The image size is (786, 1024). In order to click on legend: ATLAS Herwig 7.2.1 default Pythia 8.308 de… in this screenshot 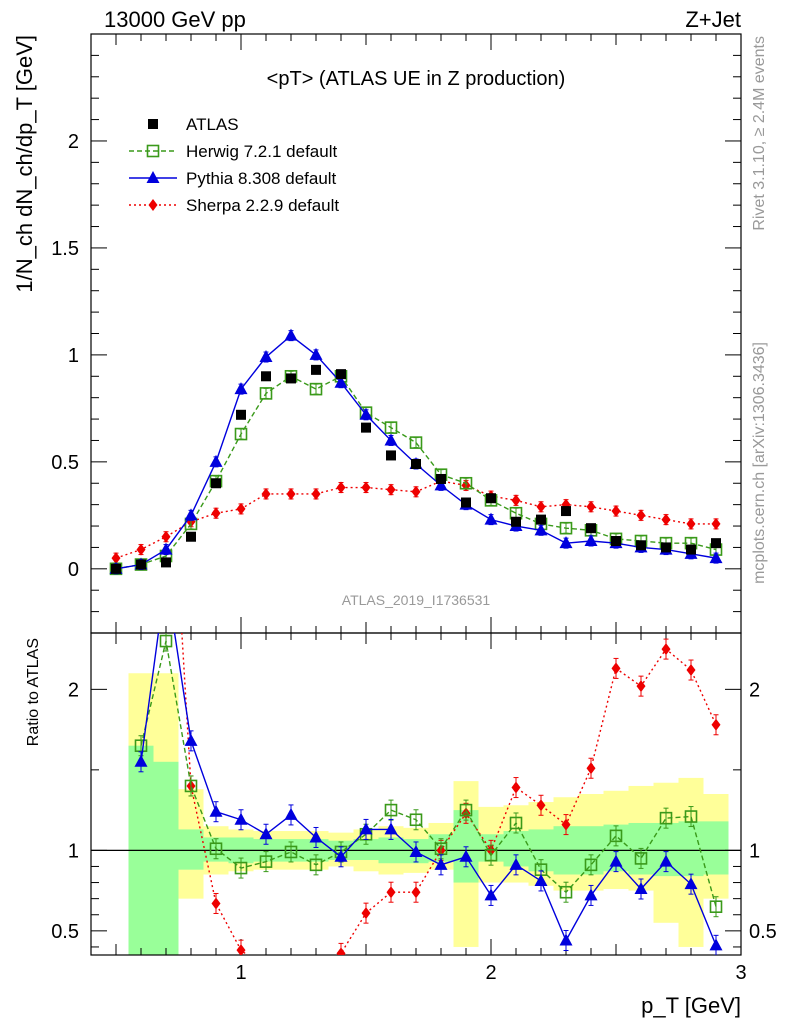, I will do `click(234, 165)`.